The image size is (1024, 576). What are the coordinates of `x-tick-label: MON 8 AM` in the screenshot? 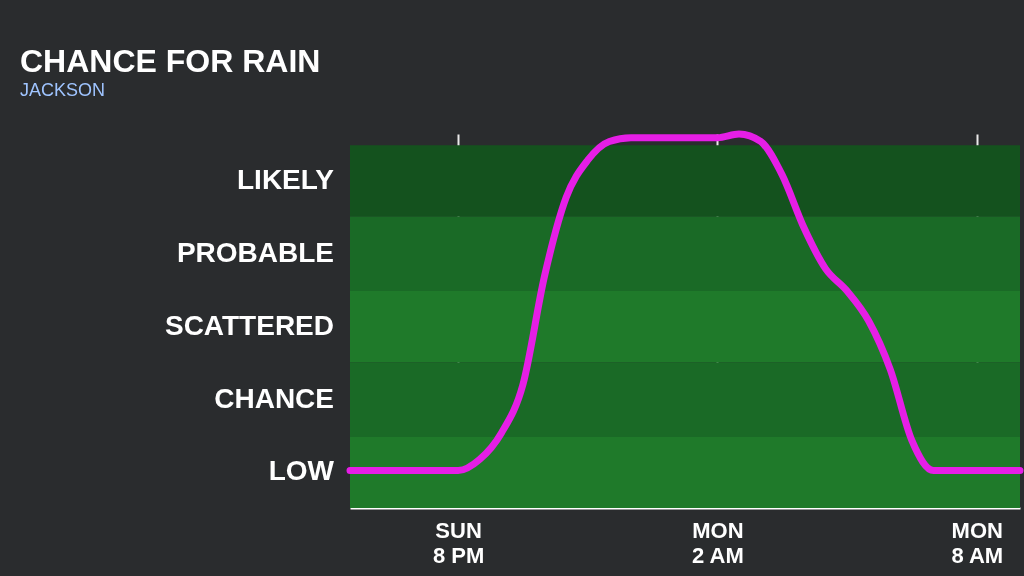 It's located at (977, 542).